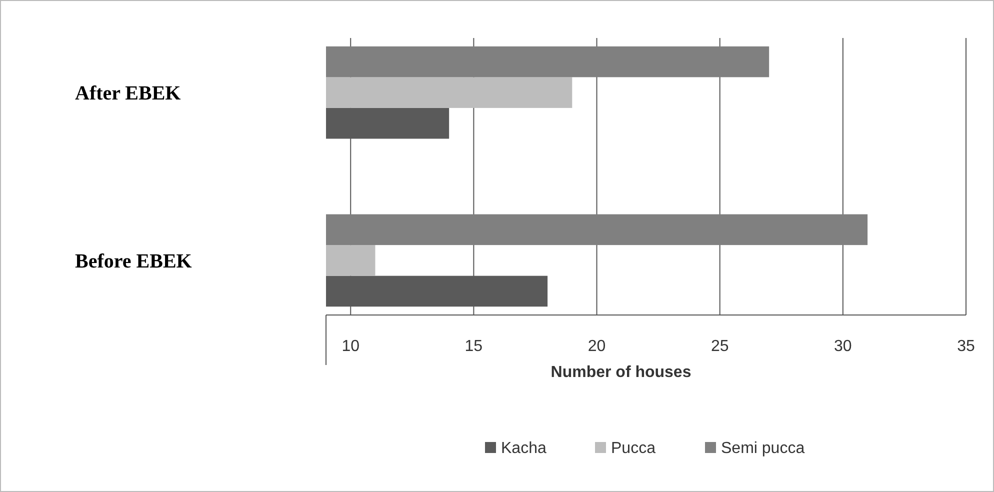 The image size is (994, 492). What do you see at coordinates (621, 372) in the screenshot?
I see `x-axis-title: Number of houses` at bounding box center [621, 372].